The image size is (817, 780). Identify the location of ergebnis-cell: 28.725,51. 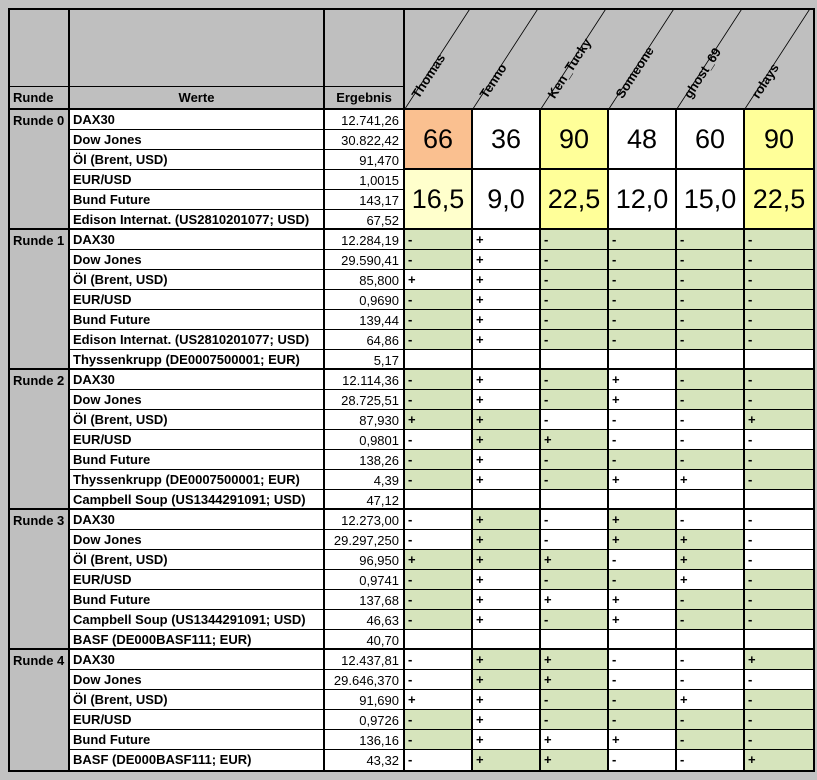
(365, 400).